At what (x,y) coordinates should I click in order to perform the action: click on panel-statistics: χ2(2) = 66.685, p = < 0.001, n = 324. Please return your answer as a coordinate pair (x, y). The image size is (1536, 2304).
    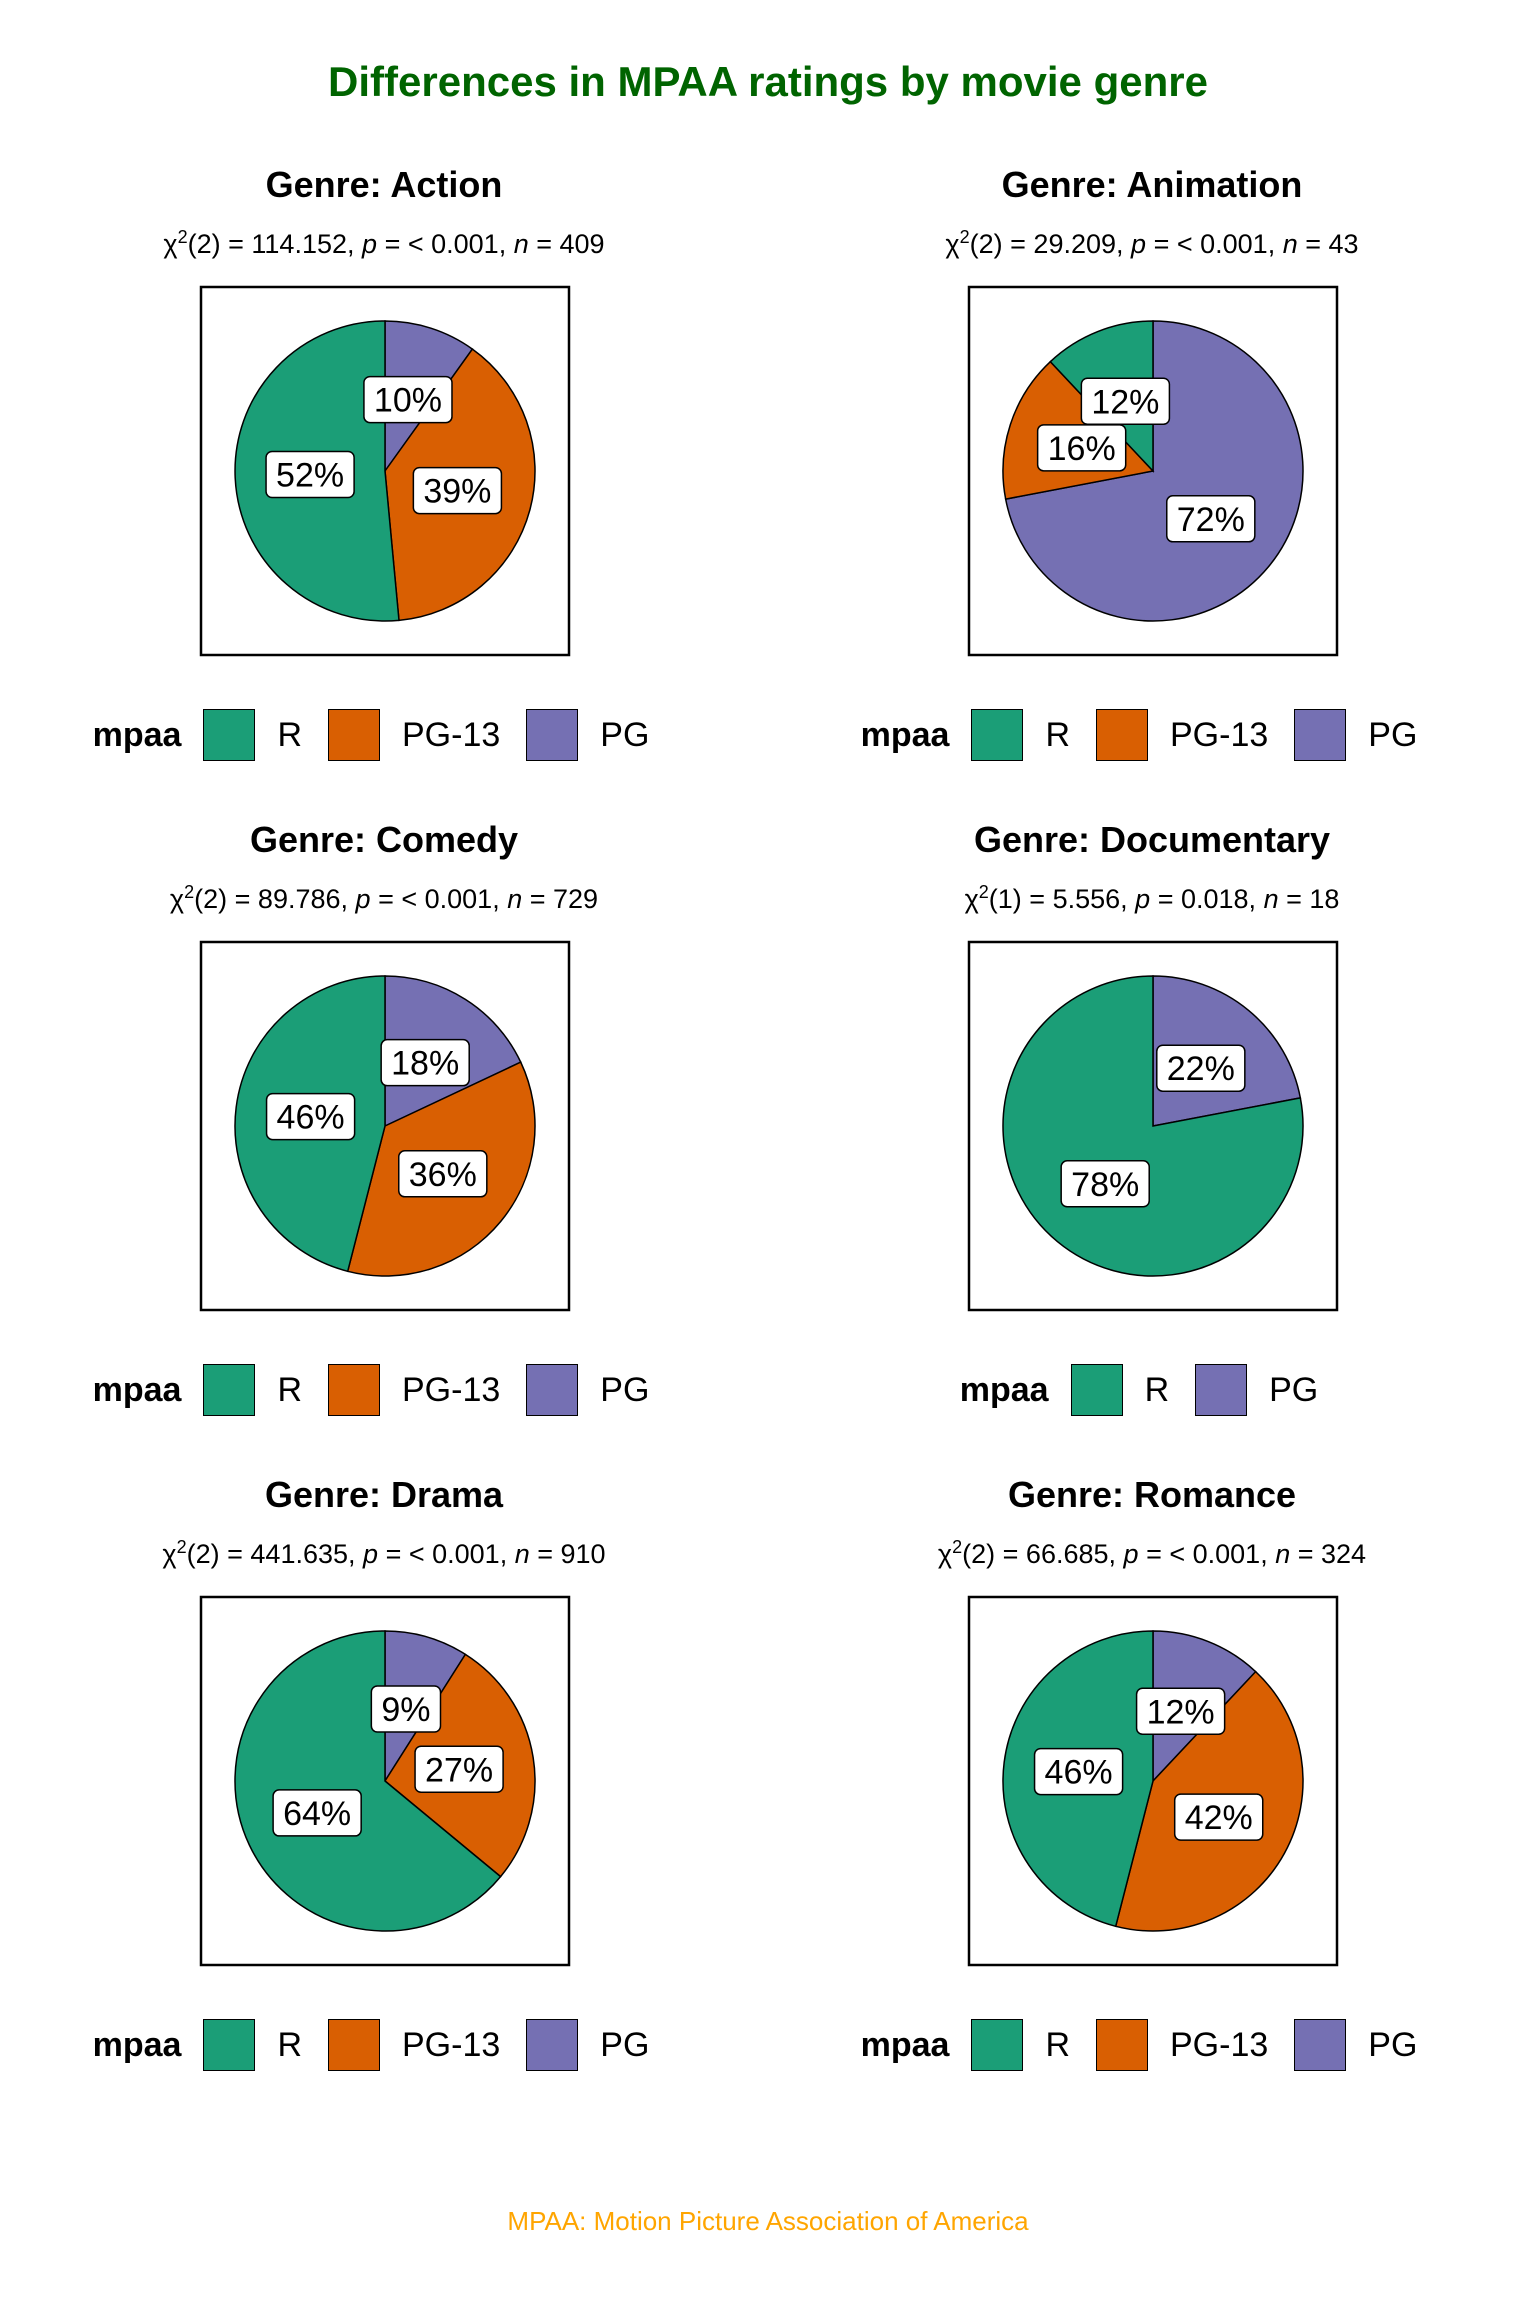
    Looking at the image, I should click on (1152, 1553).